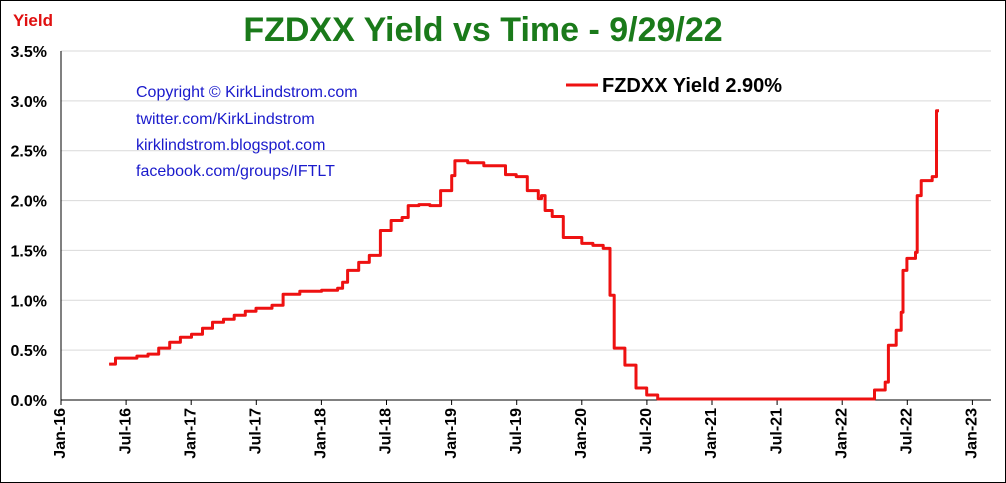 The width and height of the screenshot is (1006, 483). Describe the element at coordinates (29, 52) in the screenshot. I see `y-tick-label: 3.5%` at that location.